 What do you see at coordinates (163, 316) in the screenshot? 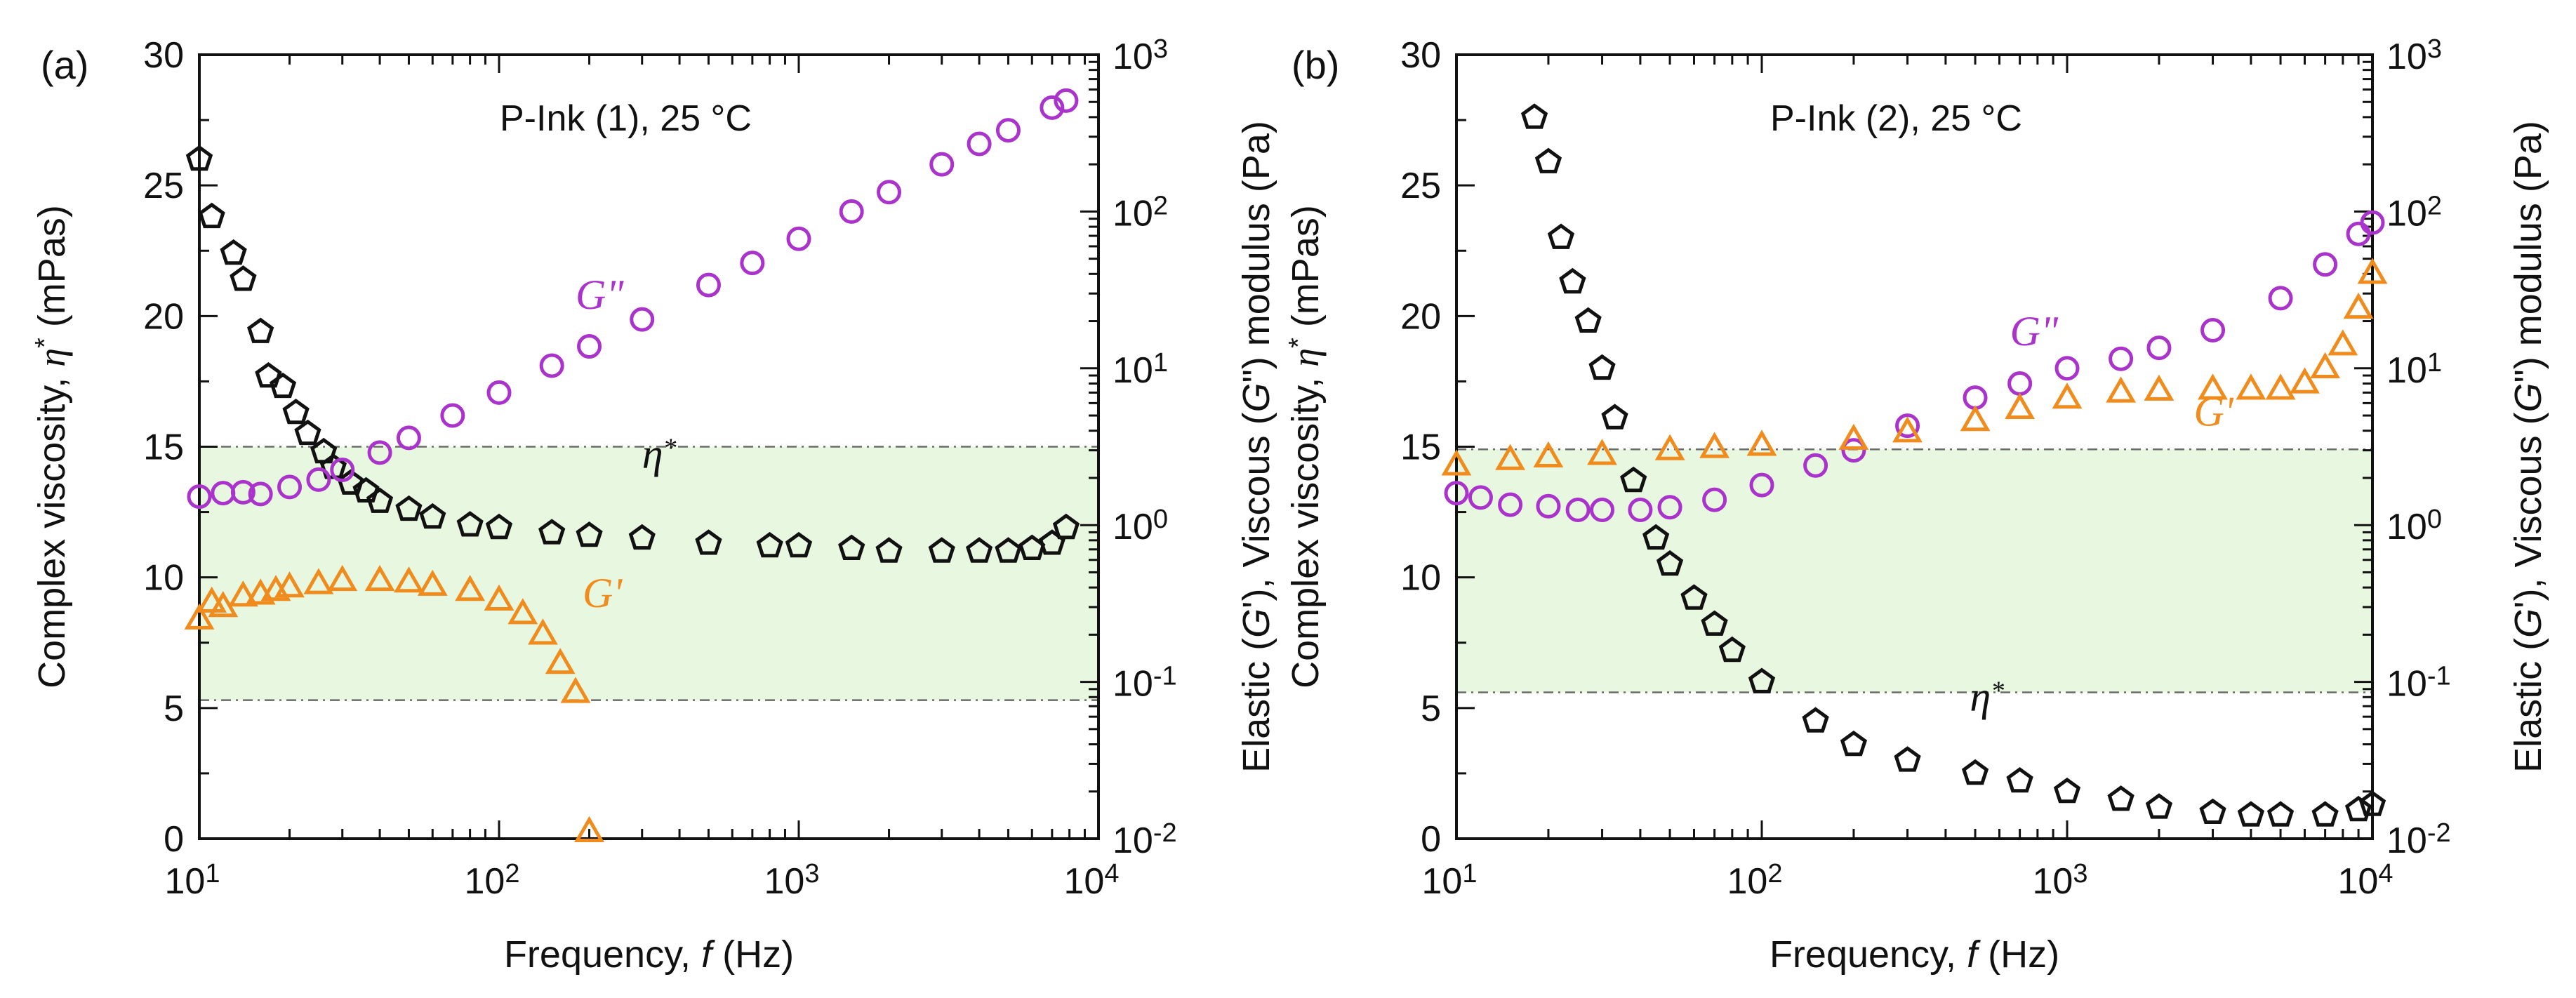
I see `y-left-tick-label: 20` at bounding box center [163, 316].